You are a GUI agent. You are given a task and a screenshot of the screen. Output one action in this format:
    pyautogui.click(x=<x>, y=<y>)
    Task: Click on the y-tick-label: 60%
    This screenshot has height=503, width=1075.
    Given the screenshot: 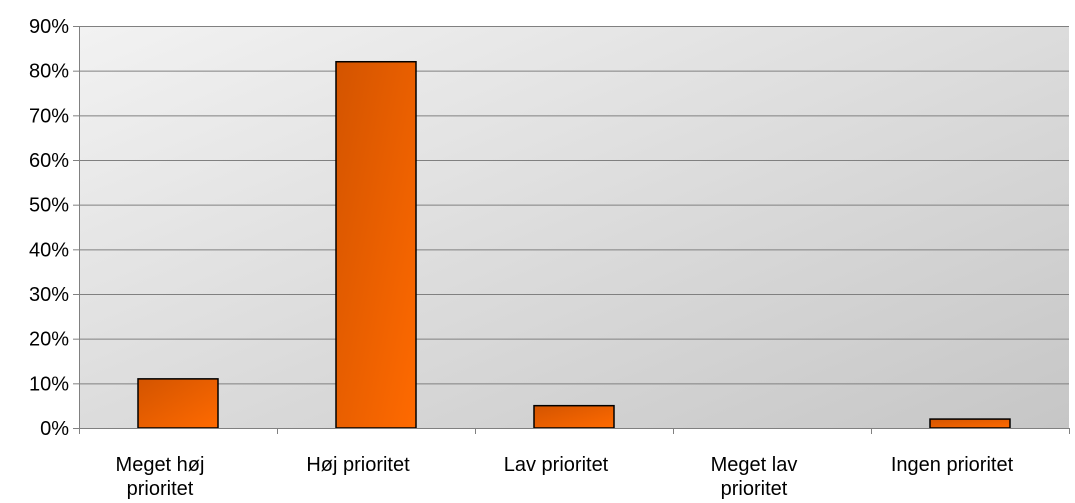 What is the action you would take?
    pyautogui.click(x=49, y=161)
    